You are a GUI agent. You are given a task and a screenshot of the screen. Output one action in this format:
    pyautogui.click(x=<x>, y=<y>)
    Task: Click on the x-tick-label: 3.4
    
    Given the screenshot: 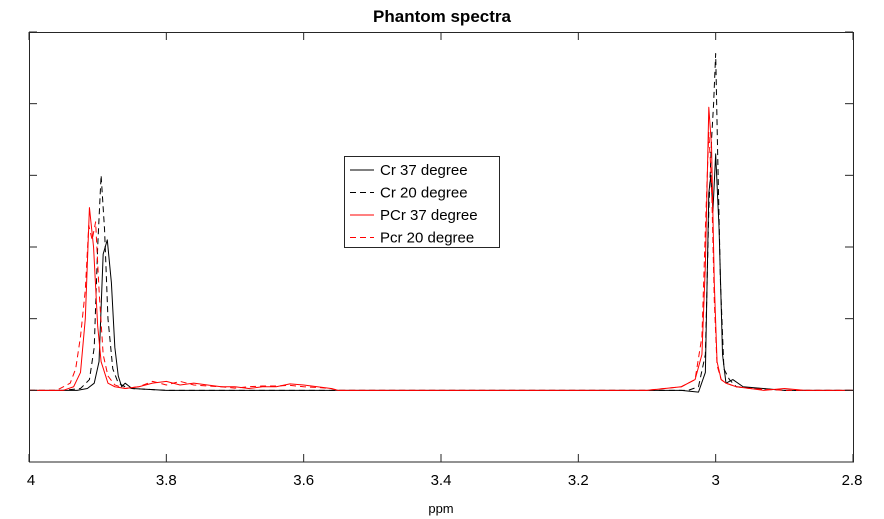 What is the action you would take?
    pyautogui.click(x=441, y=480)
    